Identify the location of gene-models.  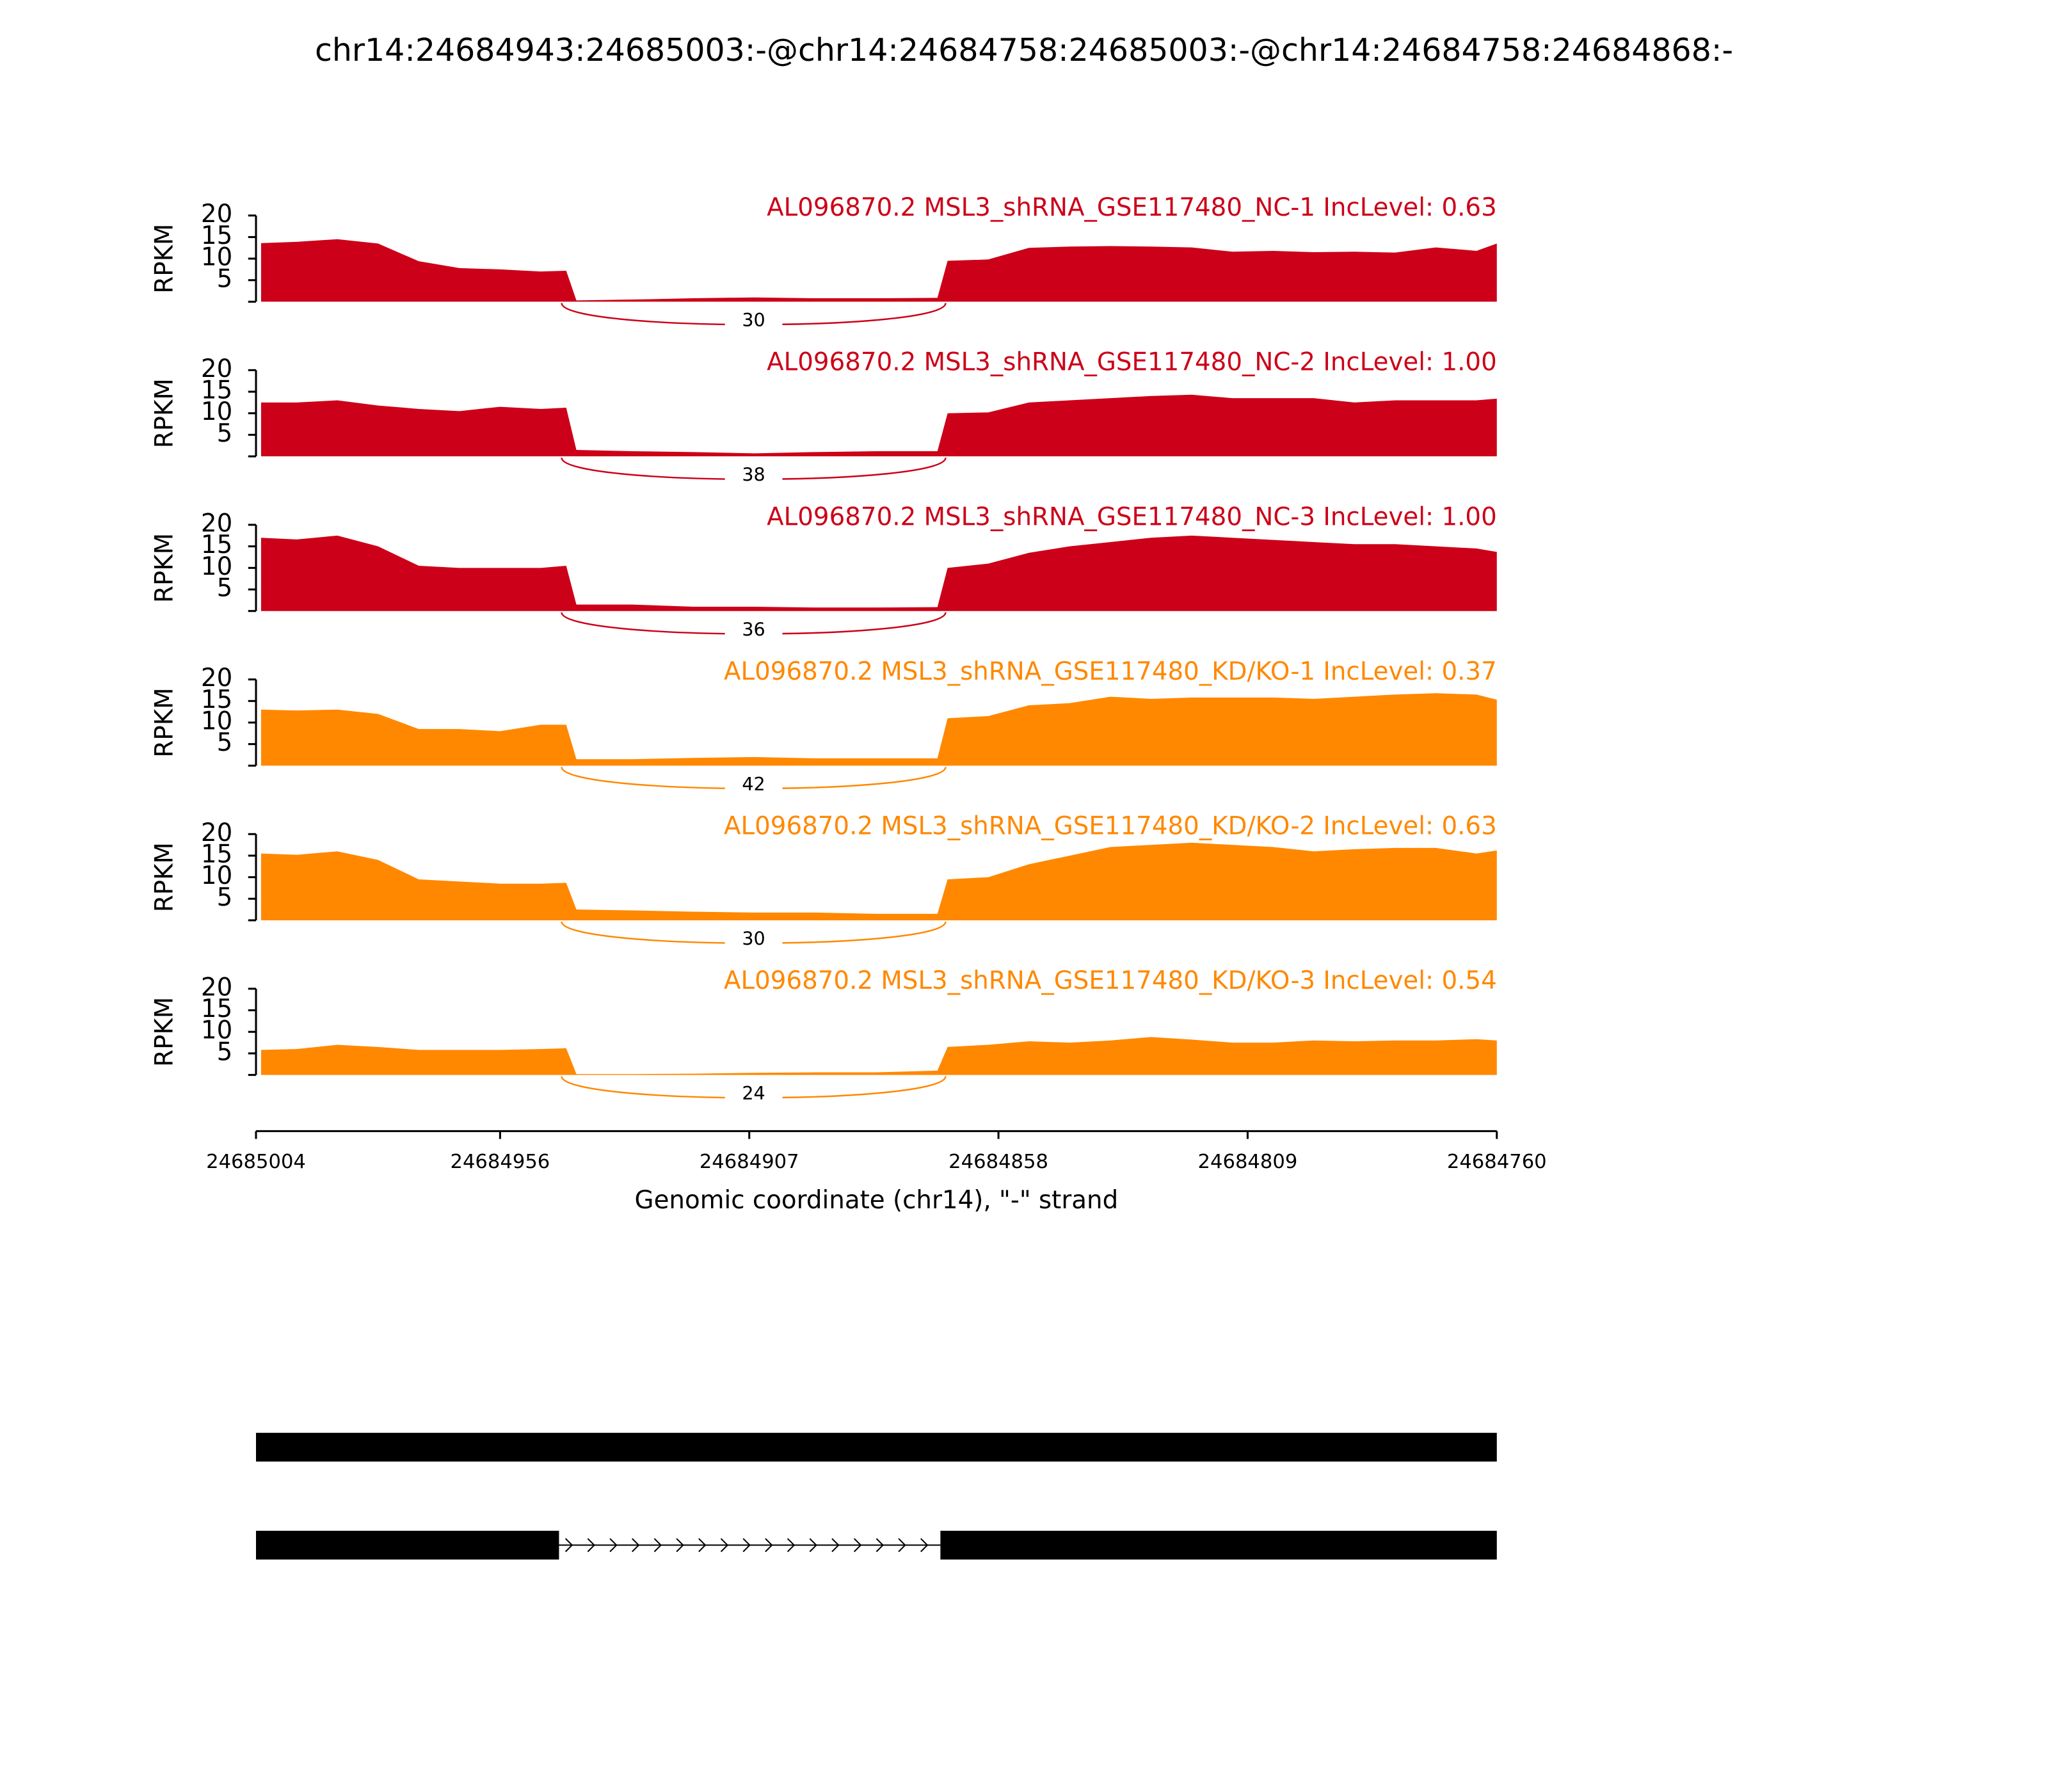
(876, 1496).